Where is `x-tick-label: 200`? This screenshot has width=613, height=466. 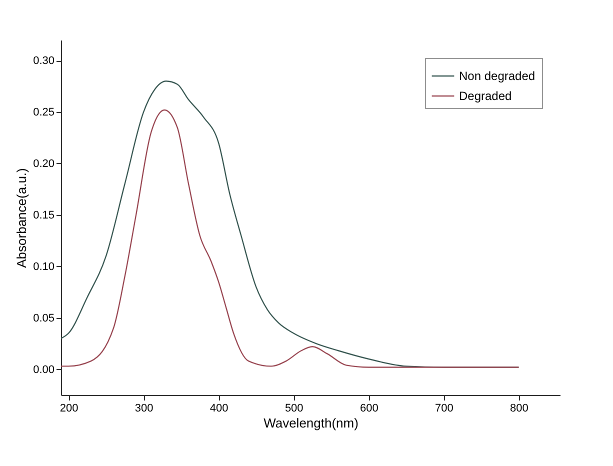 x-tick-label: 200 is located at coordinates (69, 408).